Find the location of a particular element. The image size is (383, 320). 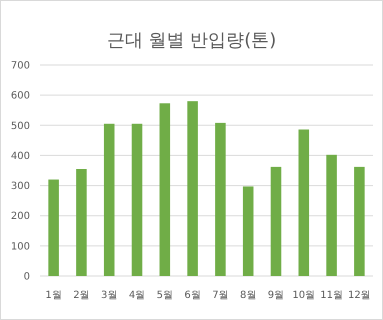

y-tick-label: 100 is located at coordinates (20, 246).